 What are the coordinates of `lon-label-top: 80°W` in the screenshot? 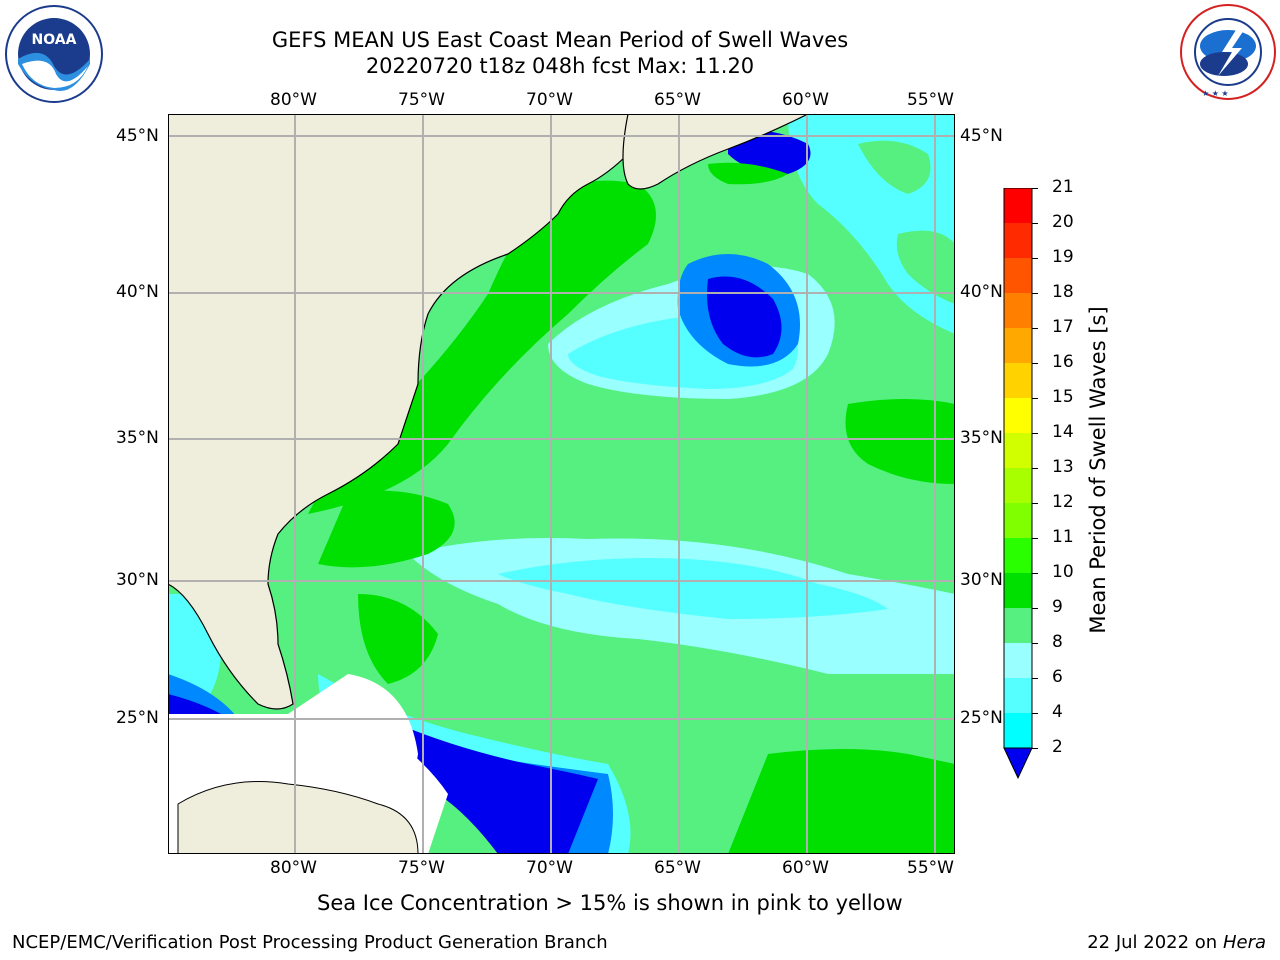 It's located at (293, 100).